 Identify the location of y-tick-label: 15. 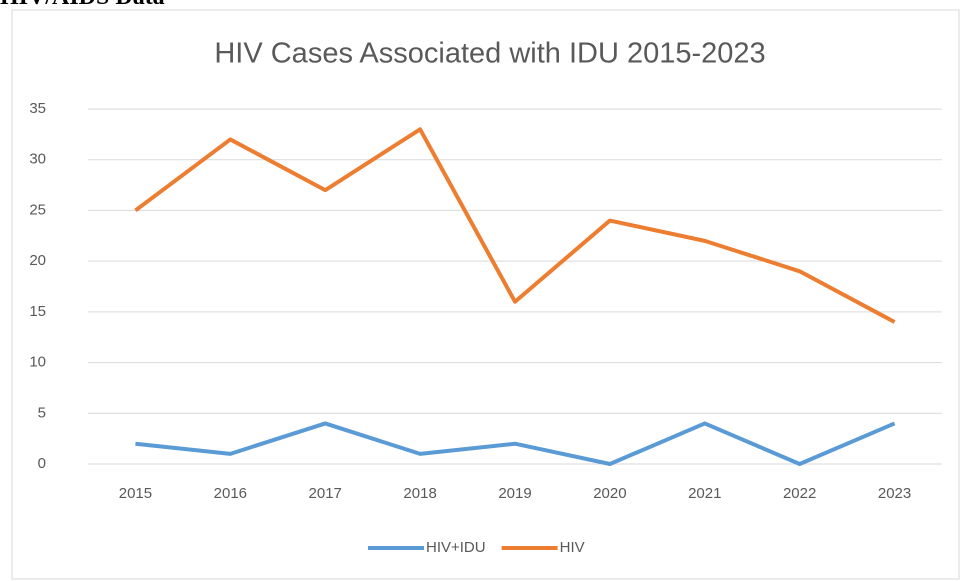
(37, 311).